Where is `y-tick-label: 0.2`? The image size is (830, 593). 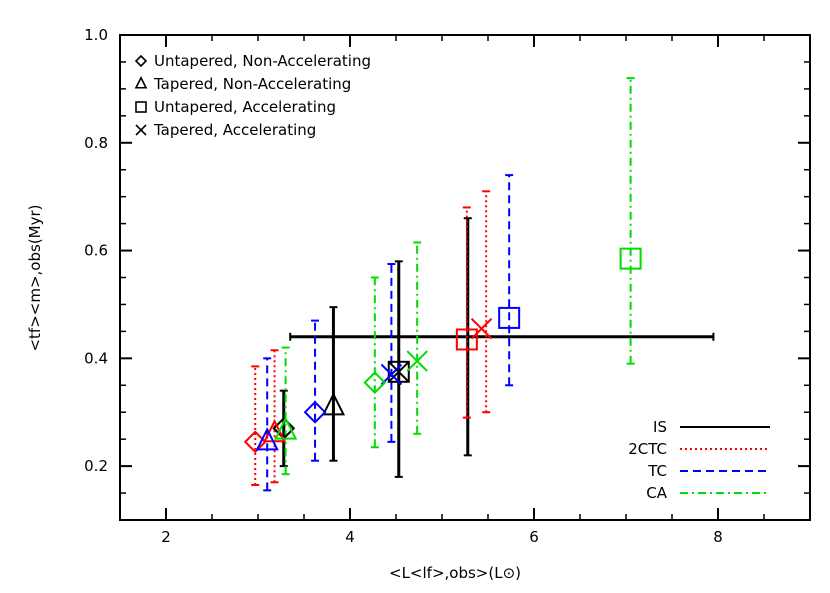 y-tick-label: 0.2 is located at coordinates (96, 466).